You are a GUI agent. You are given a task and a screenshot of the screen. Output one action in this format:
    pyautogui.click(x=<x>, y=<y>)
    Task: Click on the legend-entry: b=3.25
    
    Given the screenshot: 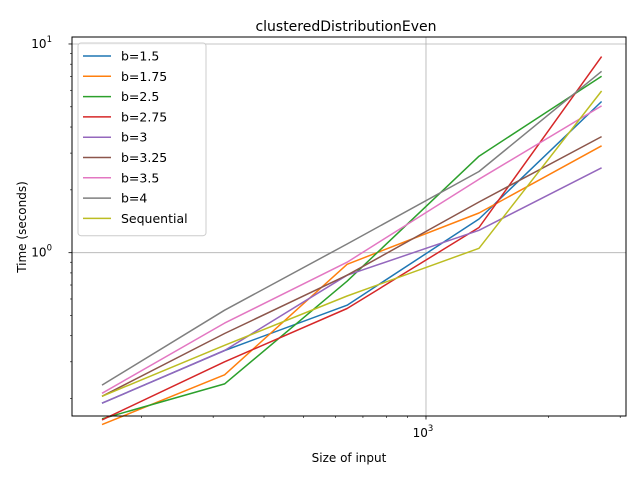 What is the action you would take?
    pyautogui.click(x=144, y=157)
    